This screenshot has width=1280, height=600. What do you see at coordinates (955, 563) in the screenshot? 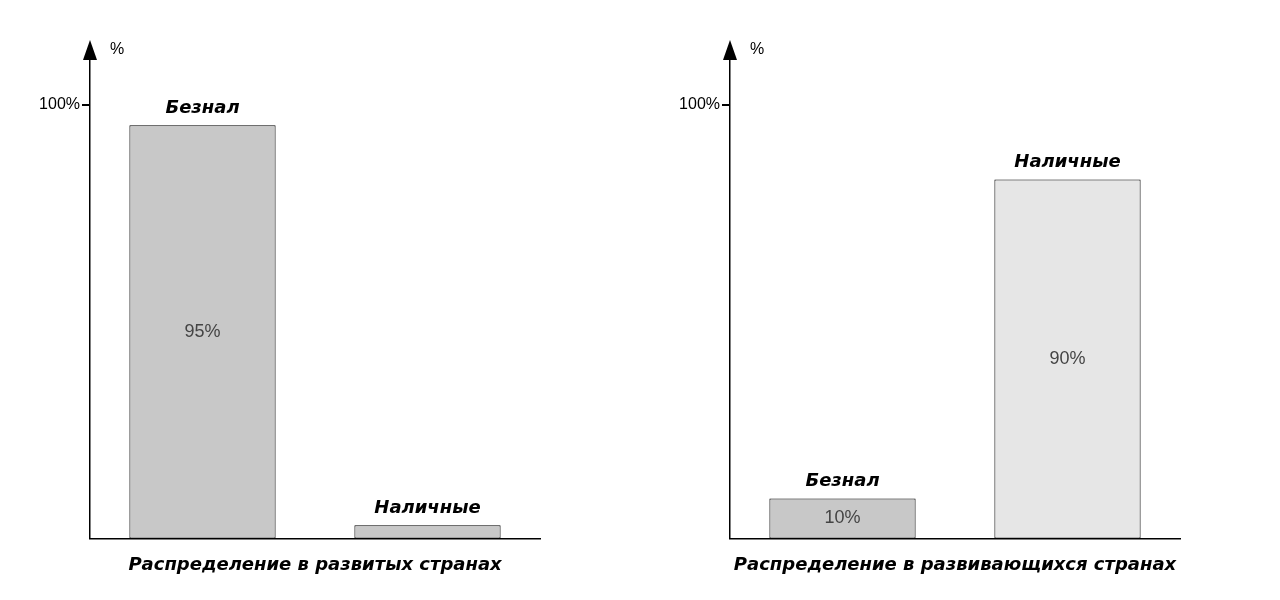
I see `x-axis-title: Распределение в развивающихся странах` at bounding box center [955, 563].